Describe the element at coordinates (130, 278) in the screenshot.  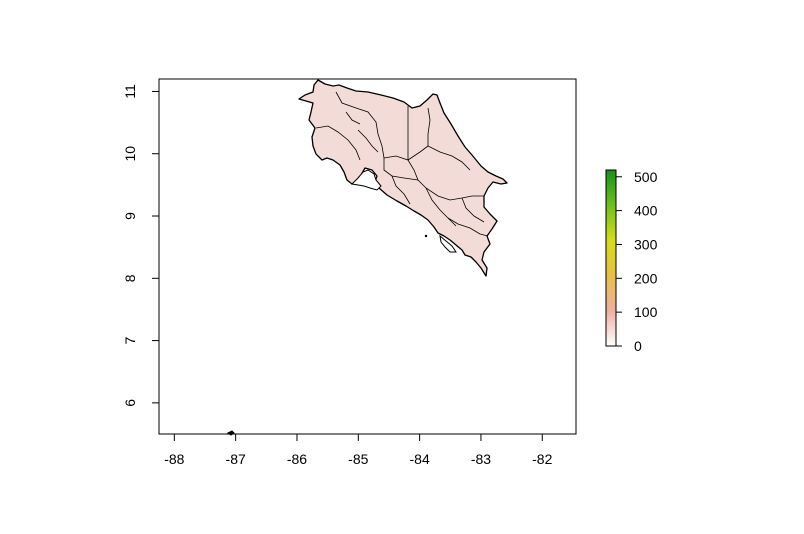
I see `y-tick-label: 8` at that location.